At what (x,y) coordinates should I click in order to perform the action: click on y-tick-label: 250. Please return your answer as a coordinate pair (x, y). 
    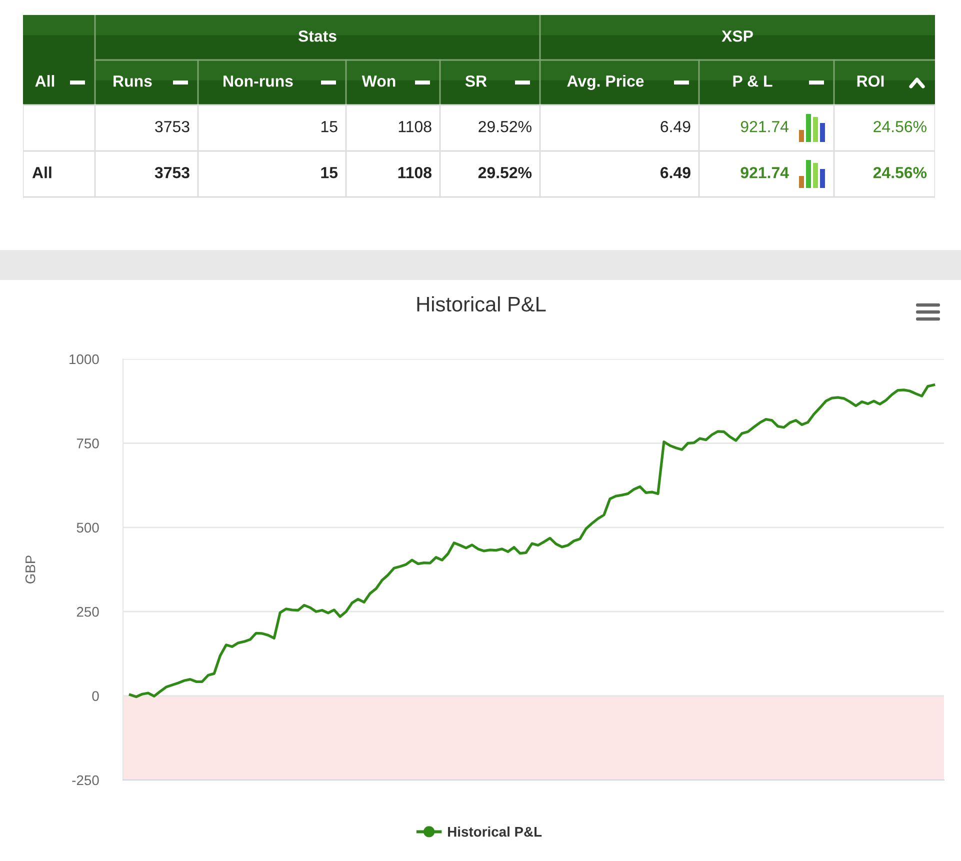
    Looking at the image, I should click on (87, 611).